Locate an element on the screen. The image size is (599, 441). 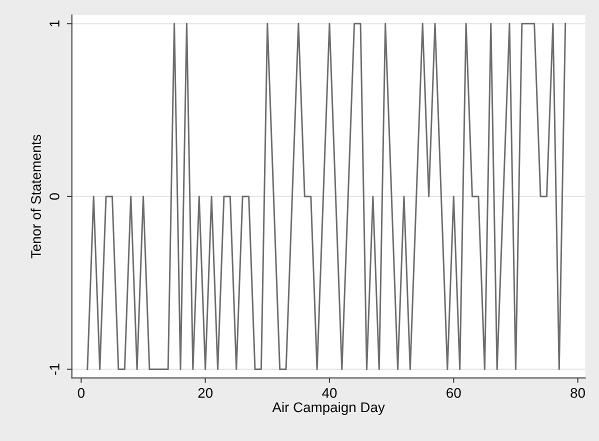
x-tick-label: 80 is located at coordinates (577, 393).